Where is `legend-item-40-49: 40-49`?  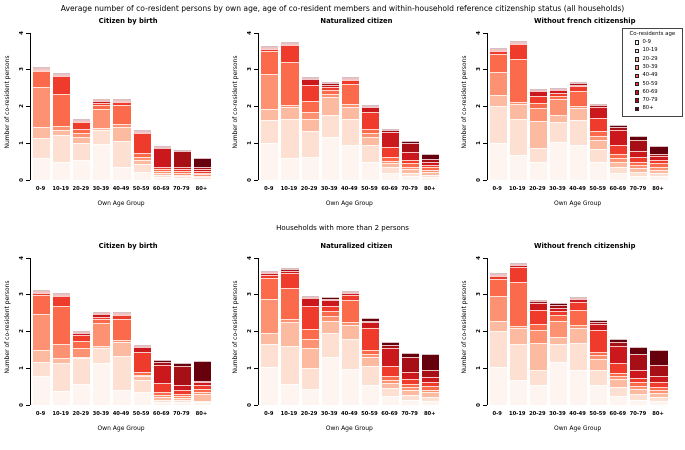 legend-item-40-49: 40-49 is located at coordinates (652, 76).